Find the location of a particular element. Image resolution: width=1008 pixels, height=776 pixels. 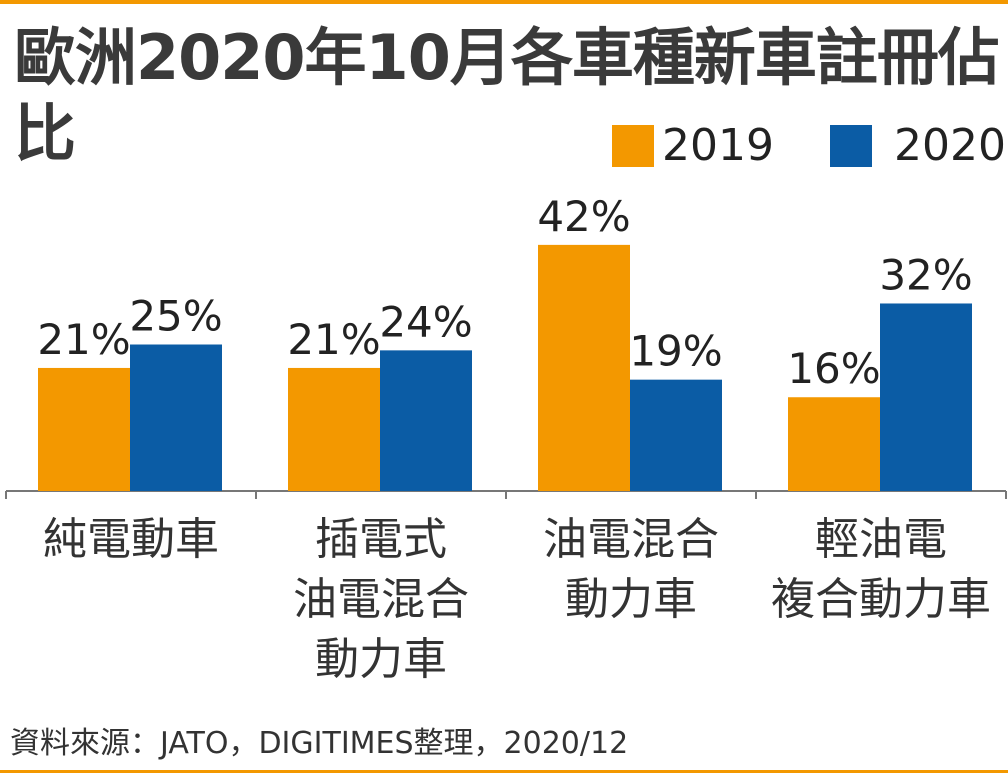

category-label: 插電式 油電混合 動力車 is located at coordinates (381, 599).